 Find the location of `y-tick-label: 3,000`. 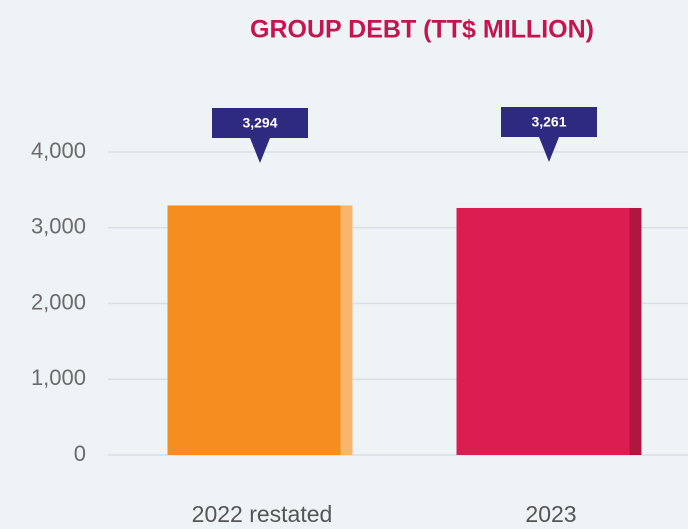

y-tick-label: 3,000 is located at coordinates (58, 226).